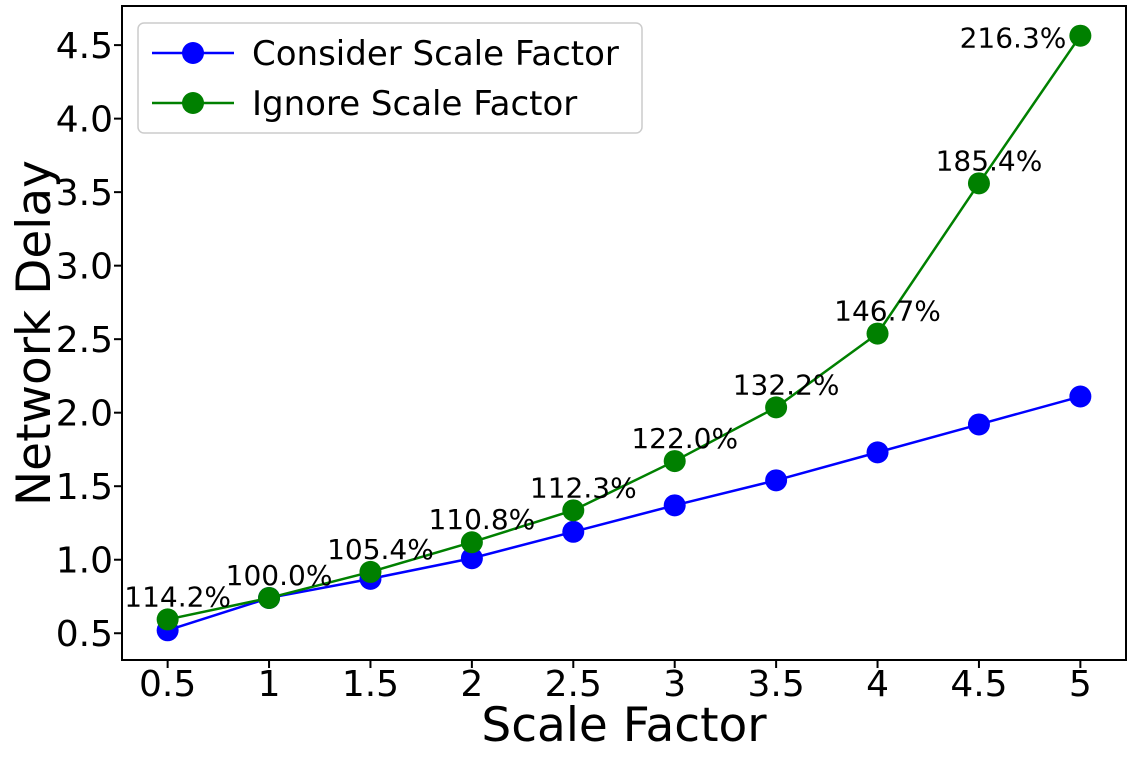  What do you see at coordinates (414, 104) in the screenshot?
I see `legend-label-ignore: Ignore Scale Factor` at bounding box center [414, 104].